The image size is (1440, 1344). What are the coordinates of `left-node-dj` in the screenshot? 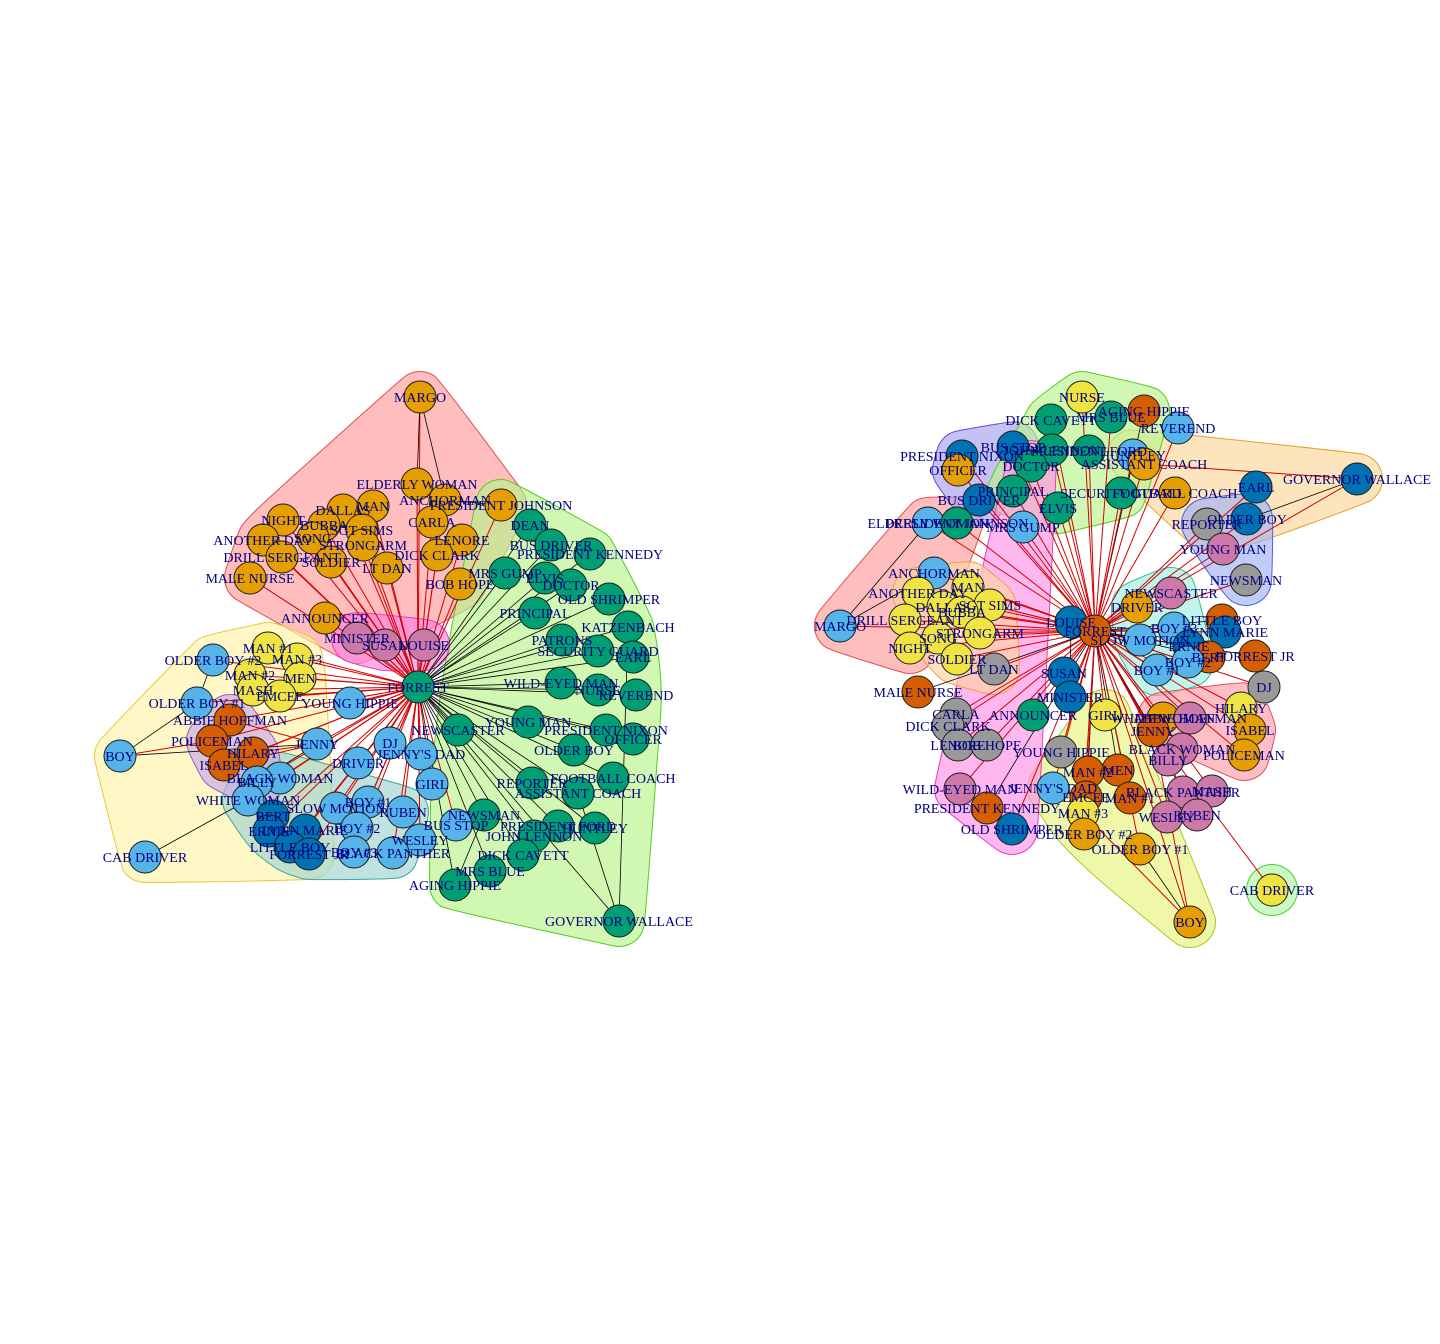 It's located at (390, 743).